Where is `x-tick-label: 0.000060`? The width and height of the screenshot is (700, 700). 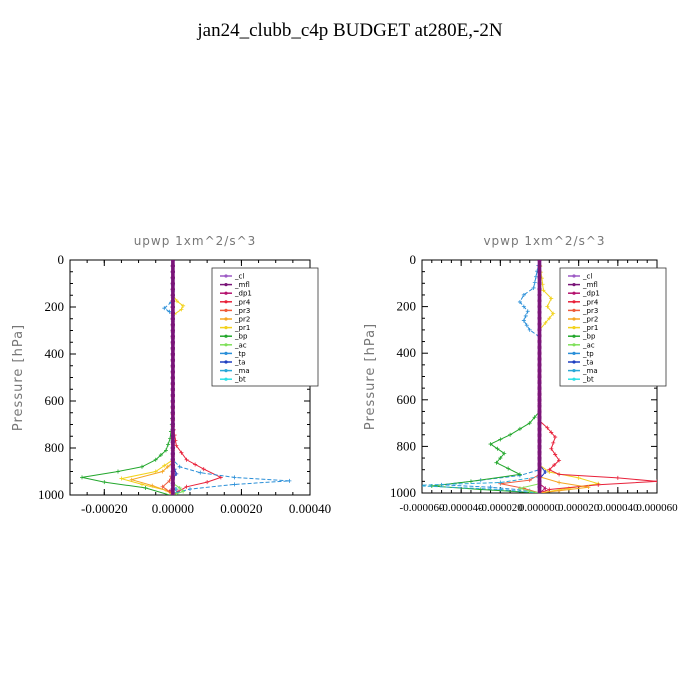 x-tick-label: 0.000060 is located at coordinates (657, 508).